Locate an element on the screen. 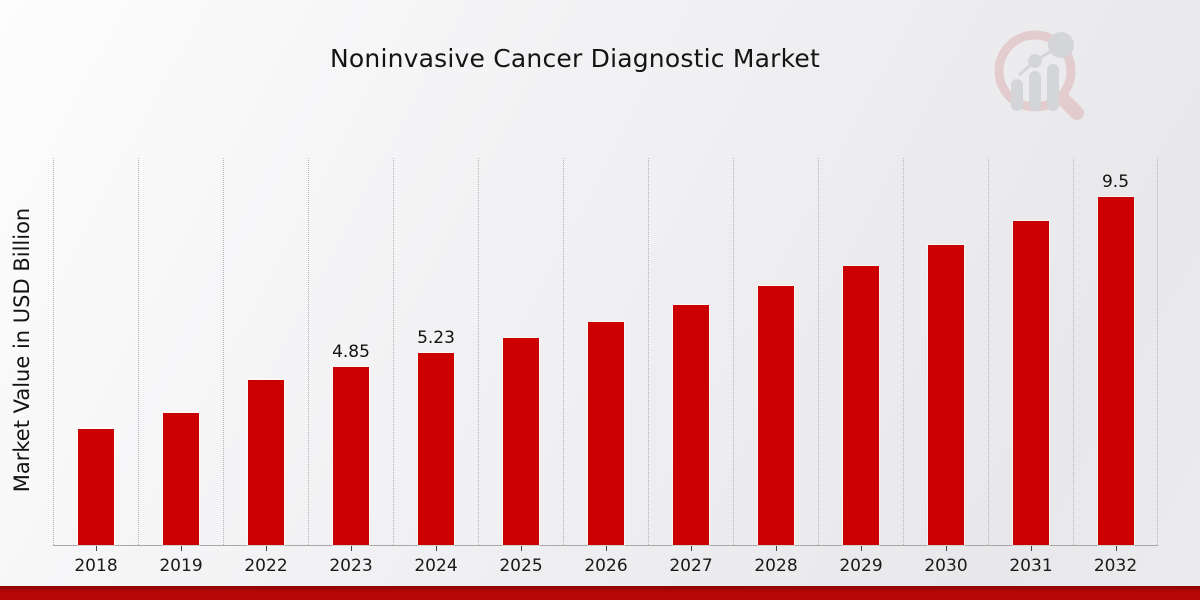 The image size is (1200, 600). bar-2027 is located at coordinates (691, 425).